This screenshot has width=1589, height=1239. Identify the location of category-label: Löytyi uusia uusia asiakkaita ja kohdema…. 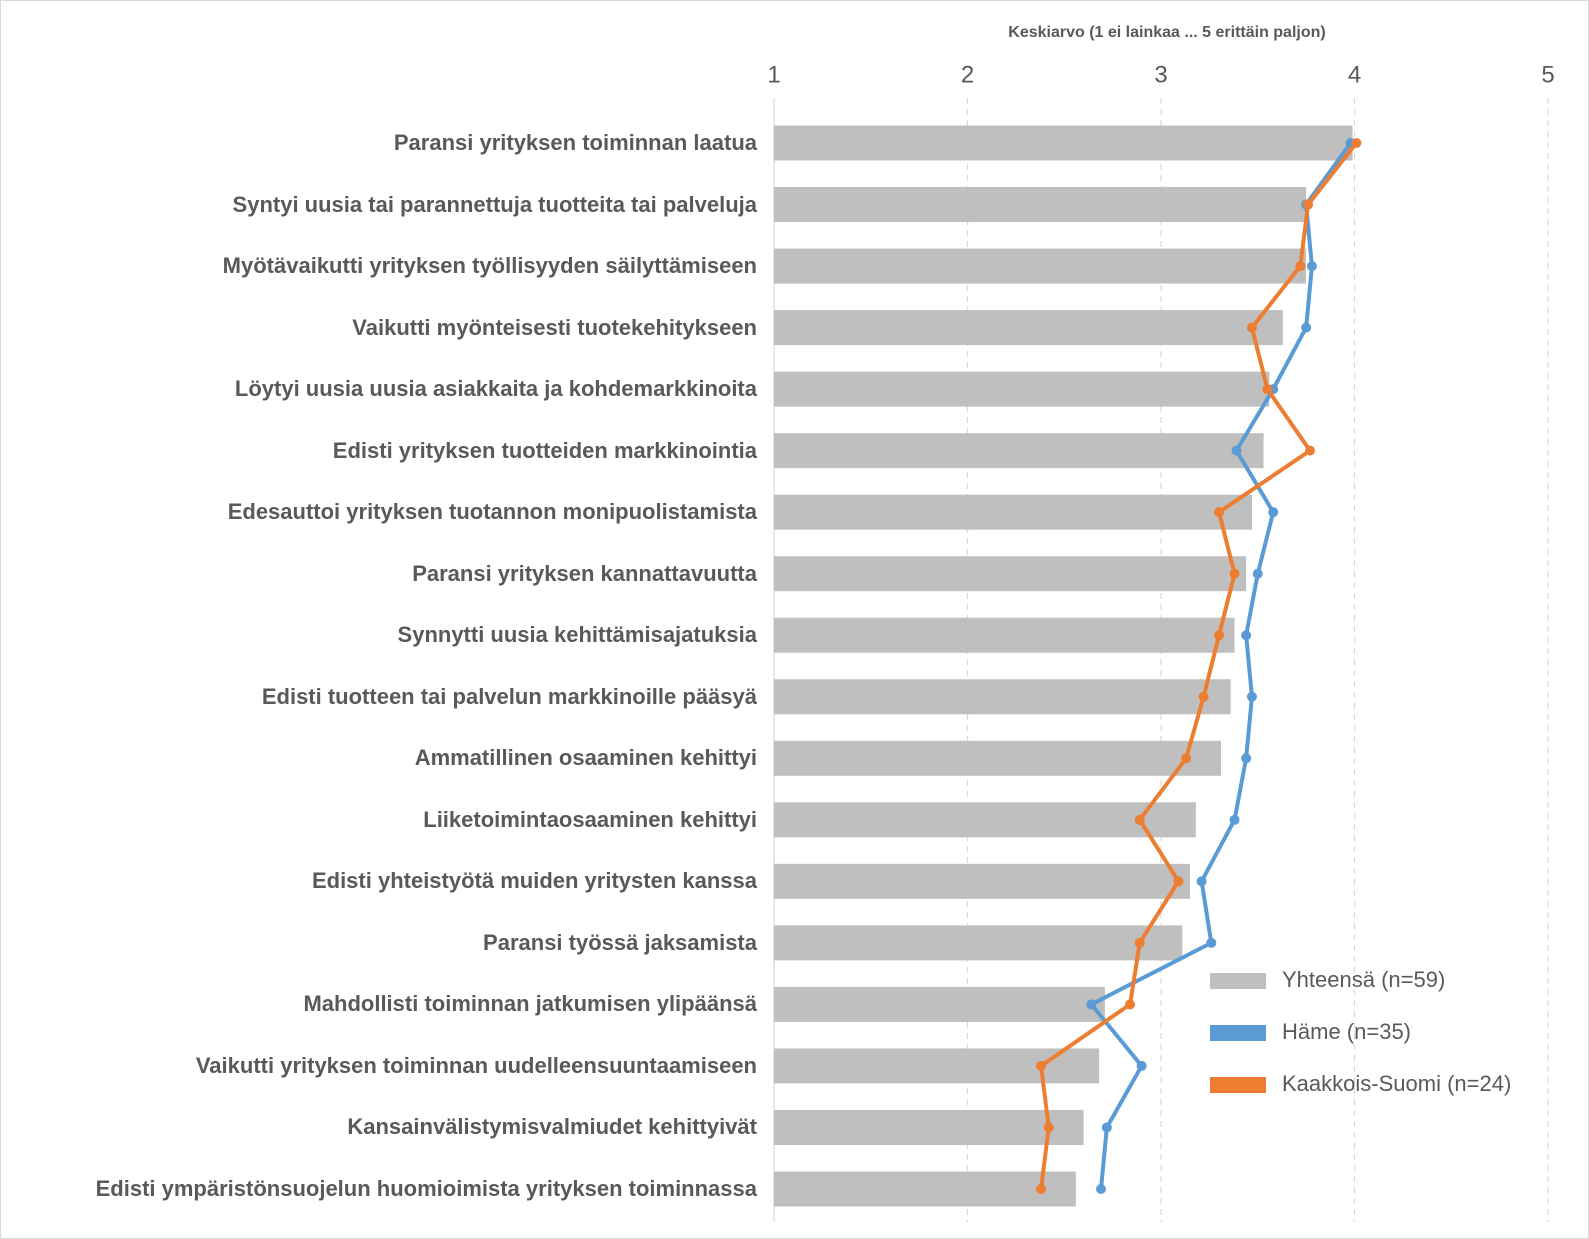
(495, 389).